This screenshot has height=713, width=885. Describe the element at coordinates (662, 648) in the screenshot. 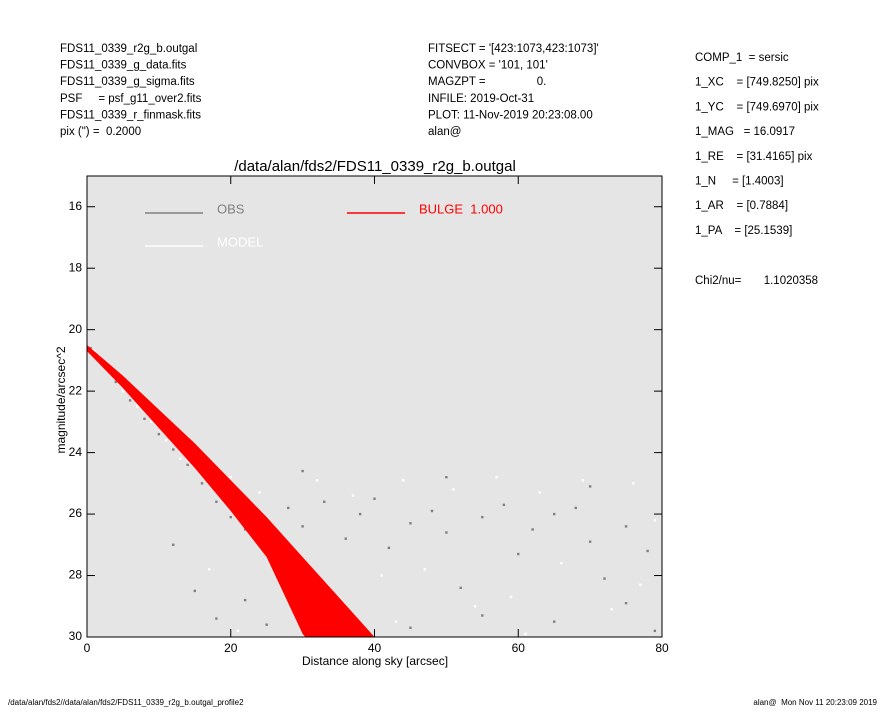

I see `x-tick-label: 80` at that location.